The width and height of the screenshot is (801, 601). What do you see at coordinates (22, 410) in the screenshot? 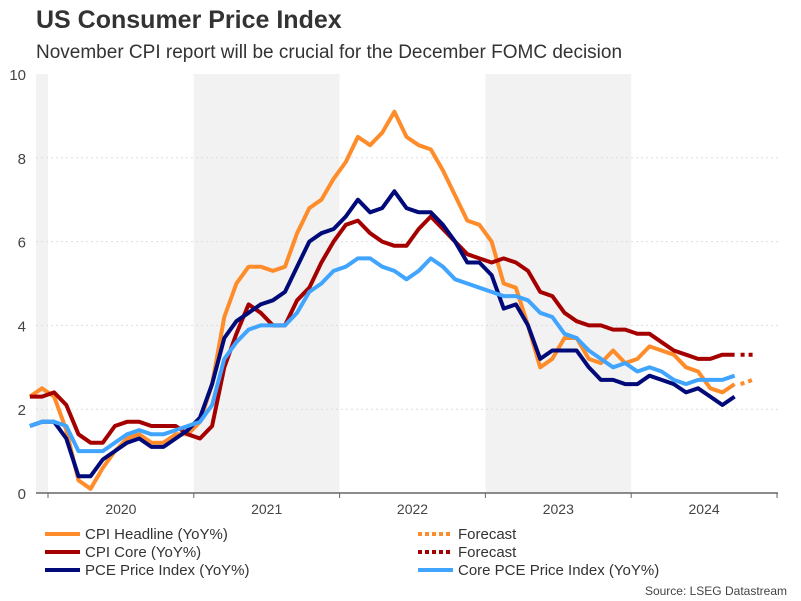
I see `y-tick-label: 2` at bounding box center [22, 410].